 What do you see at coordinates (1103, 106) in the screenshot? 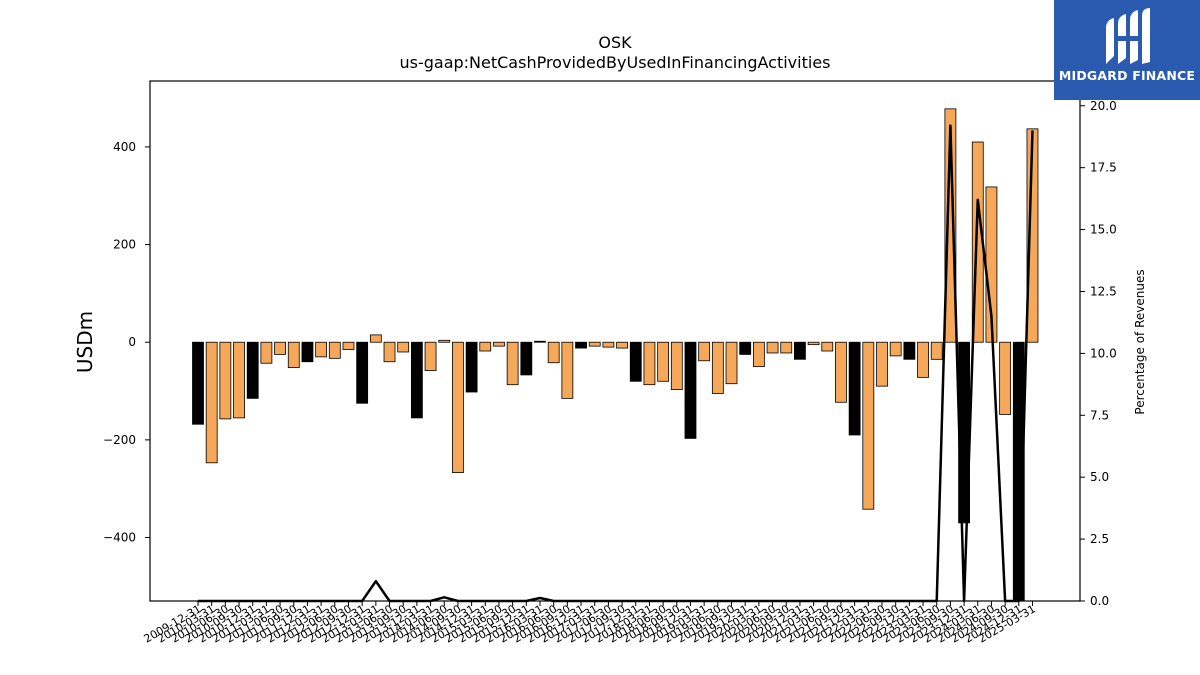
I see `y2-tick-label: 20.0` at bounding box center [1103, 106].